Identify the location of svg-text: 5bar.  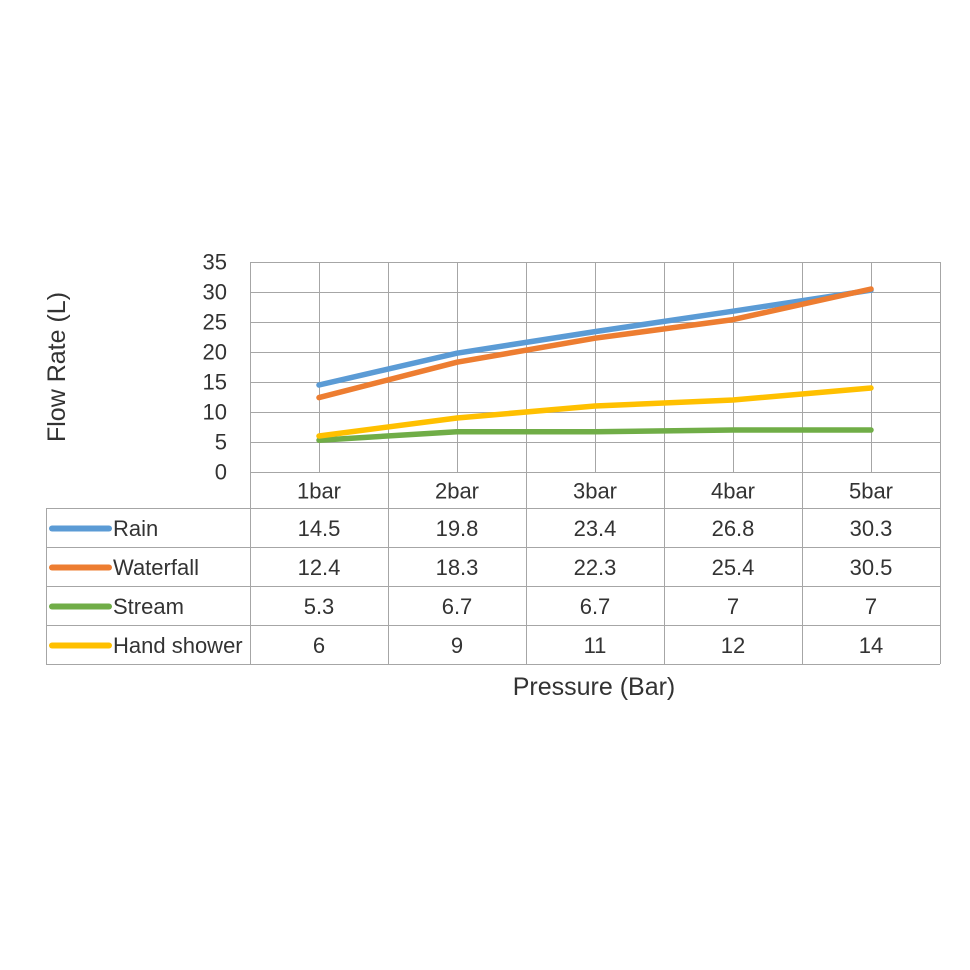
(871, 491).